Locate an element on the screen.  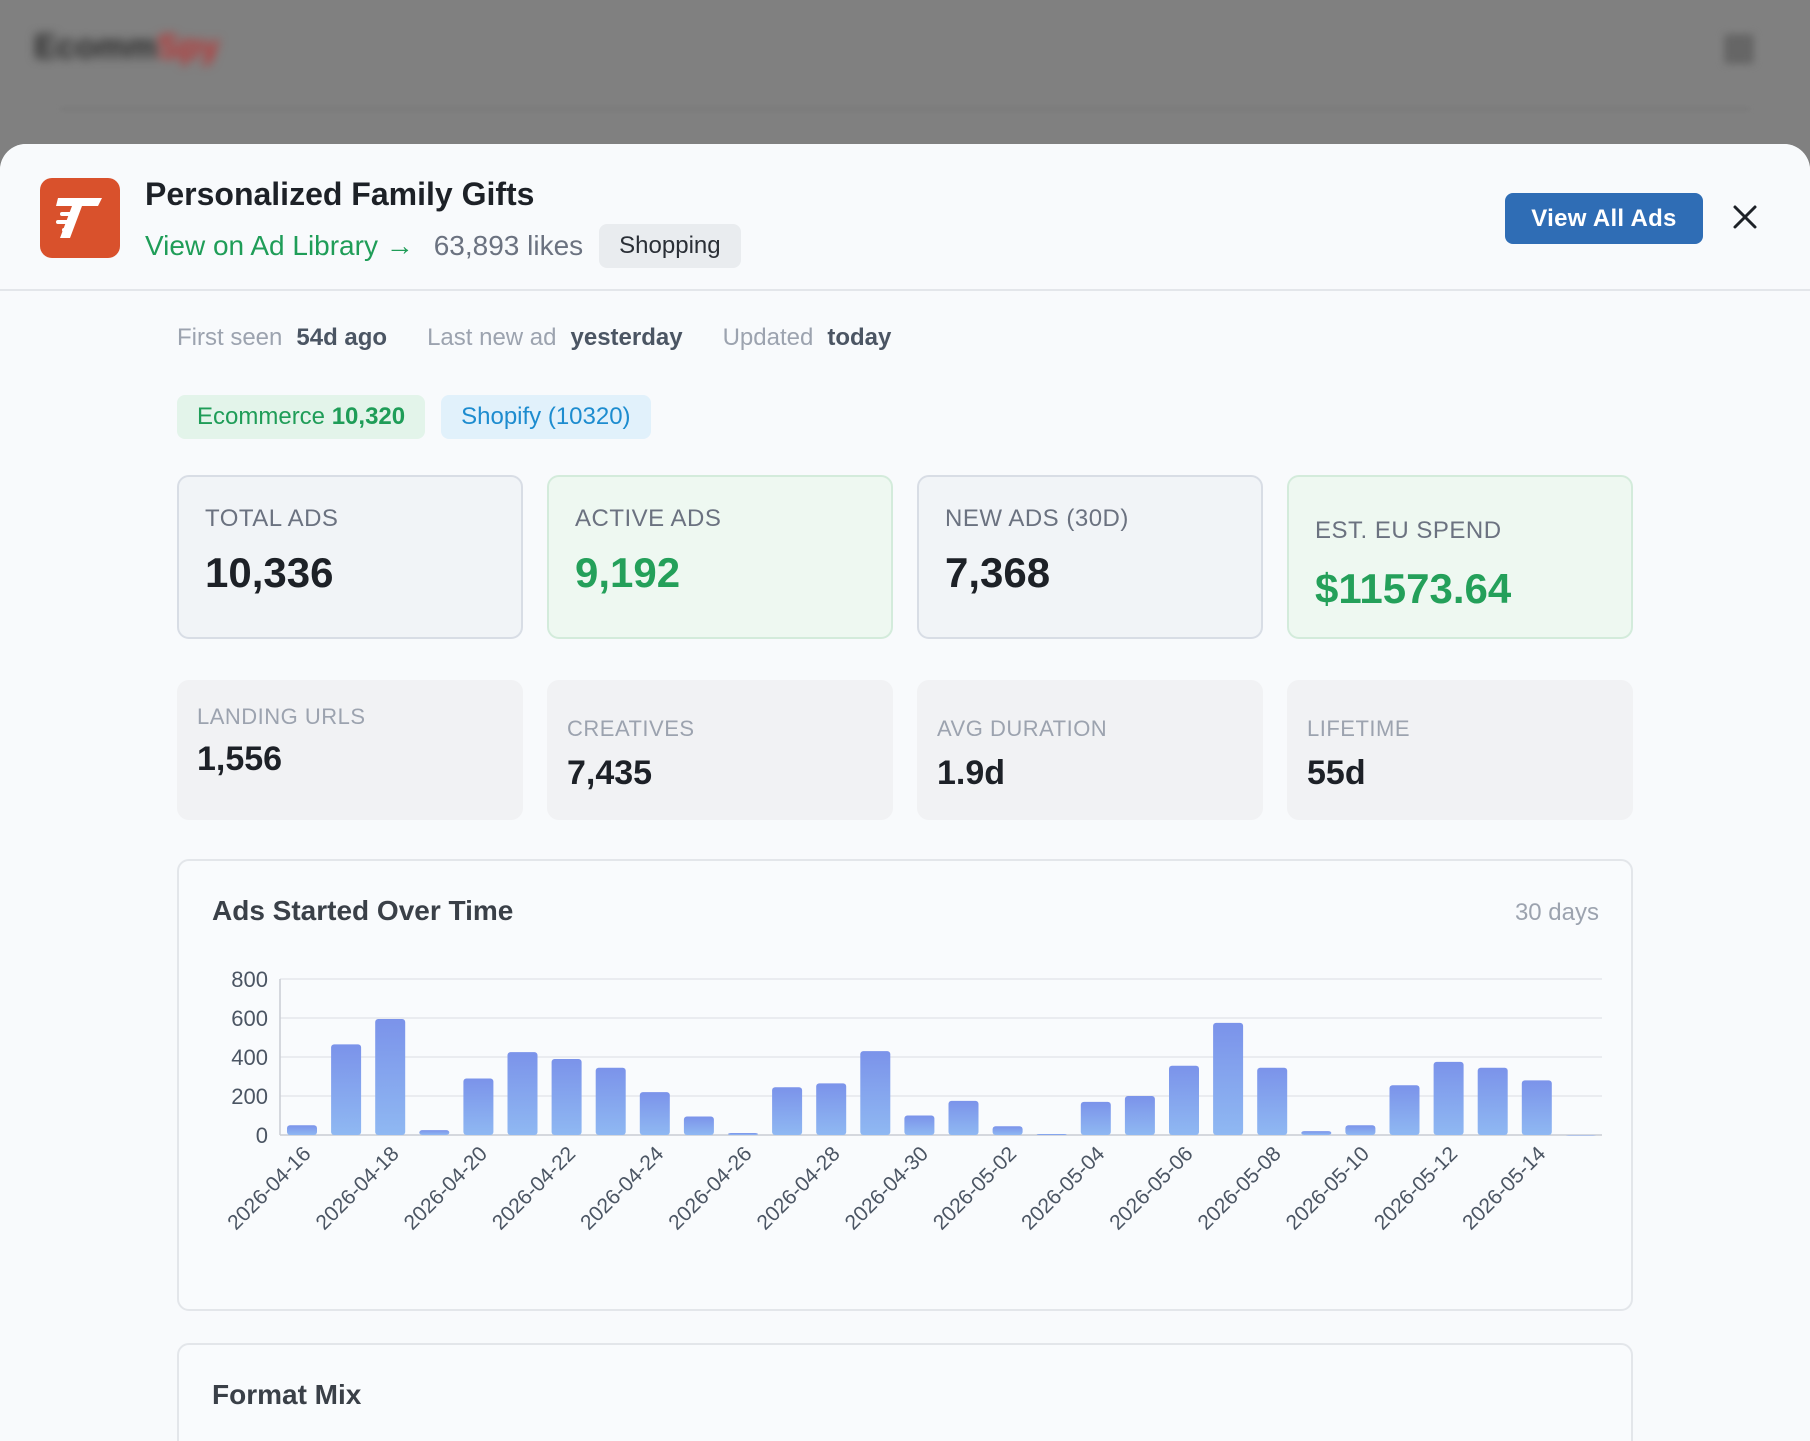
stat-label: TOTAL ADS is located at coordinates (272, 518).